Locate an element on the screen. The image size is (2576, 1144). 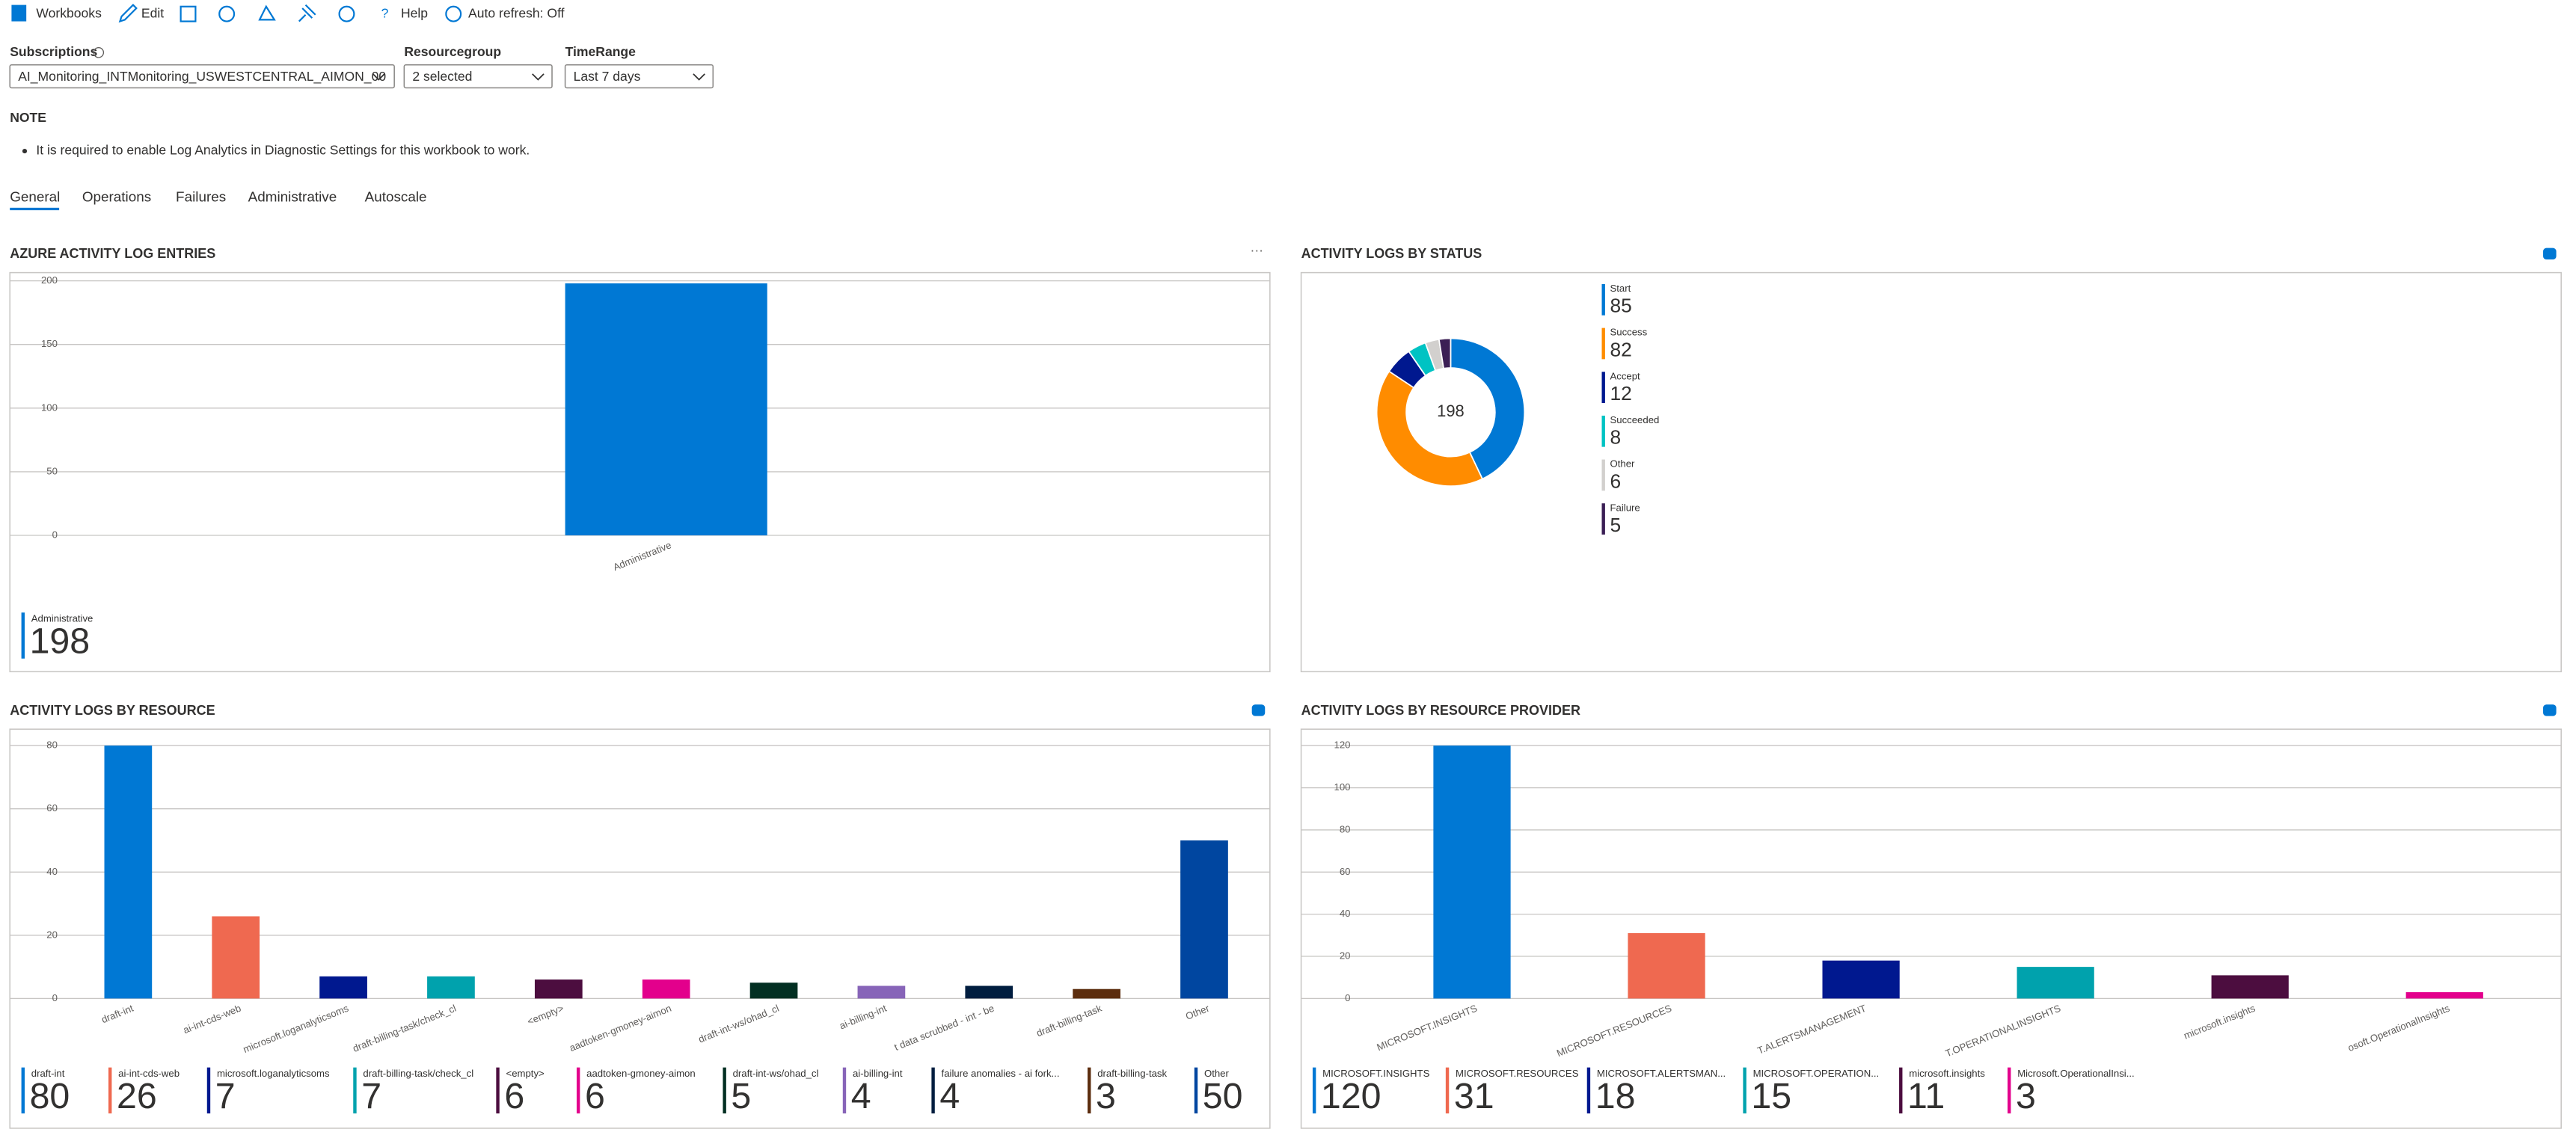
dropdown-value: 2 selected is located at coordinates (442, 77).